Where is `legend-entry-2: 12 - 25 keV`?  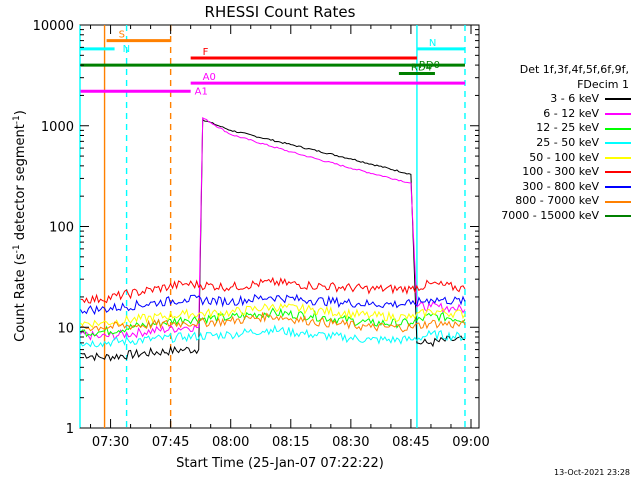
legend-entry-2: 12 - 25 keV is located at coordinates (558, 128).